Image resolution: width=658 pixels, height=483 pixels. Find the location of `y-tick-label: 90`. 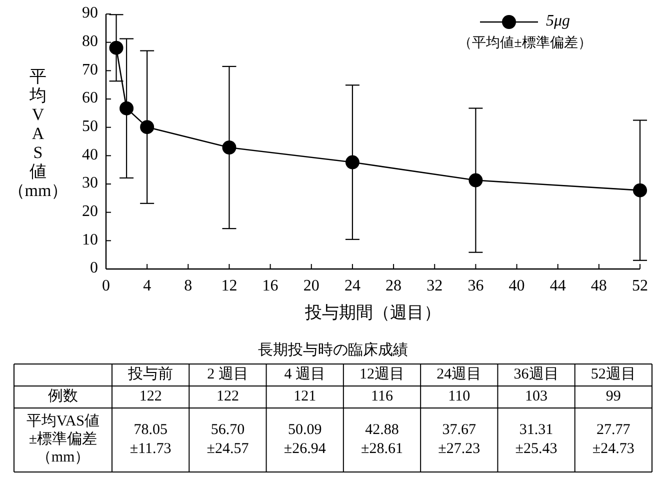

y-tick-label: 90 is located at coordinates (90, 13).